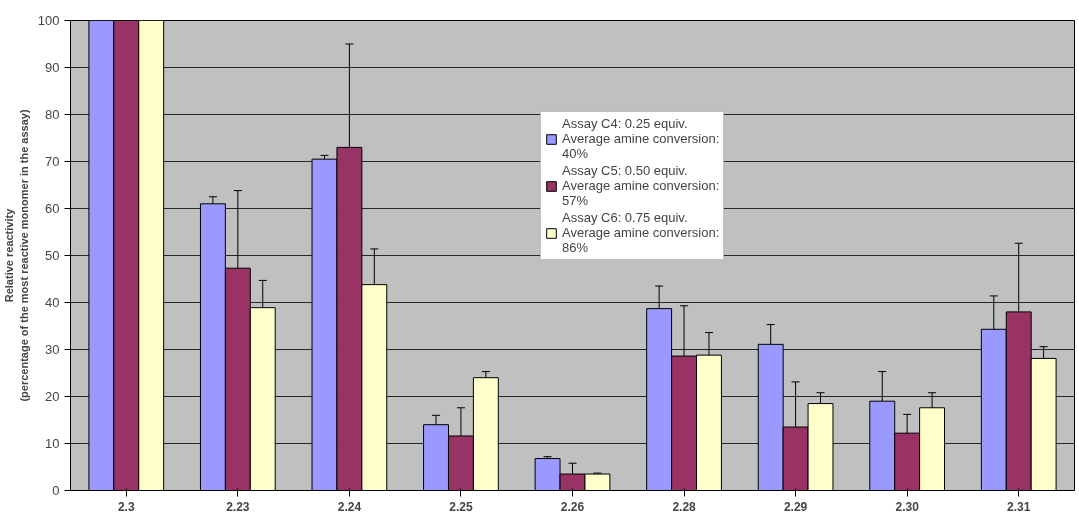 The image size is (1079, 513). Describe the element at coordinates (52, 208) in the screenshot. I see `y-tick-label: 60` at that location.